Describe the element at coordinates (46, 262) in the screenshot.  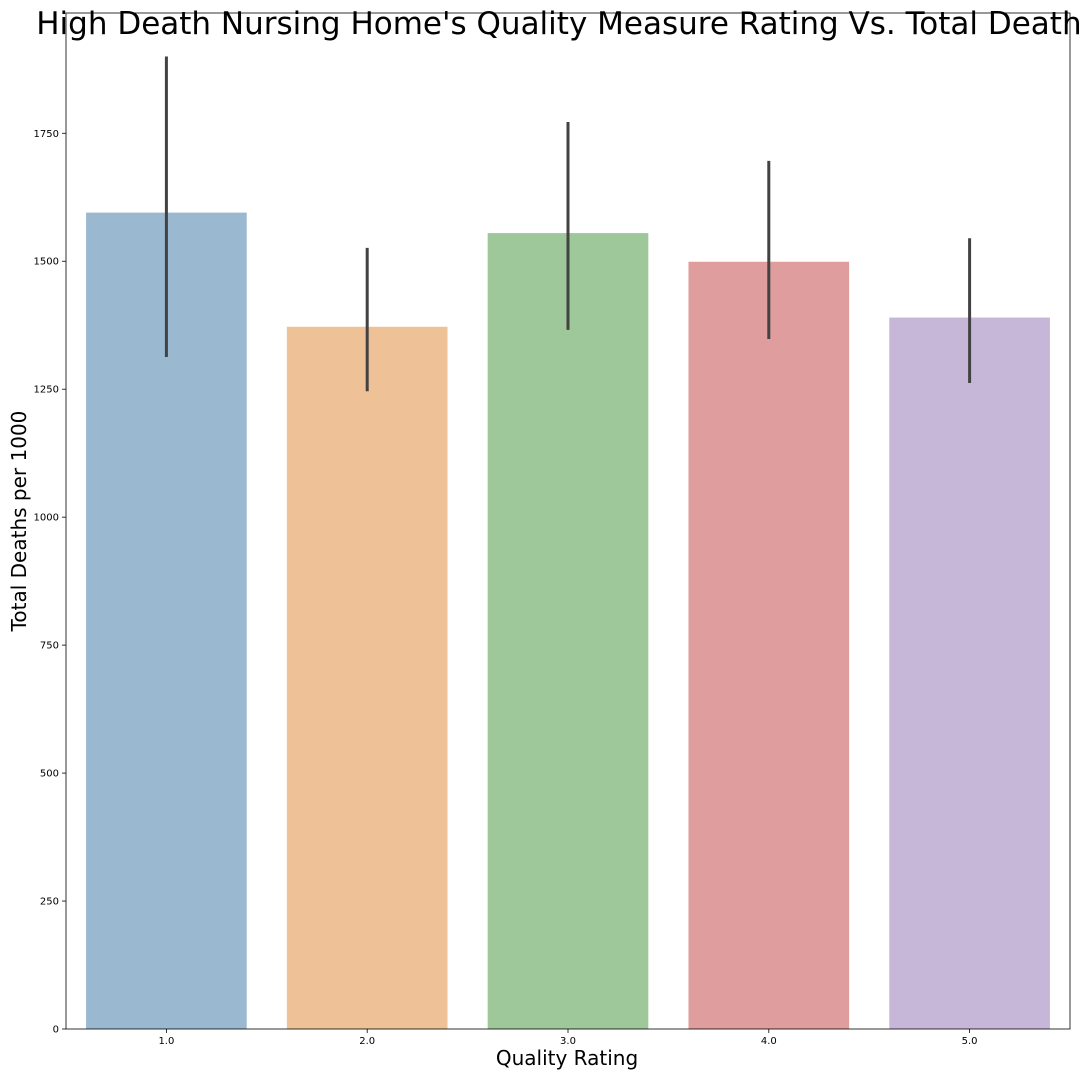
I see `y-tick-label: 1500` at that location.